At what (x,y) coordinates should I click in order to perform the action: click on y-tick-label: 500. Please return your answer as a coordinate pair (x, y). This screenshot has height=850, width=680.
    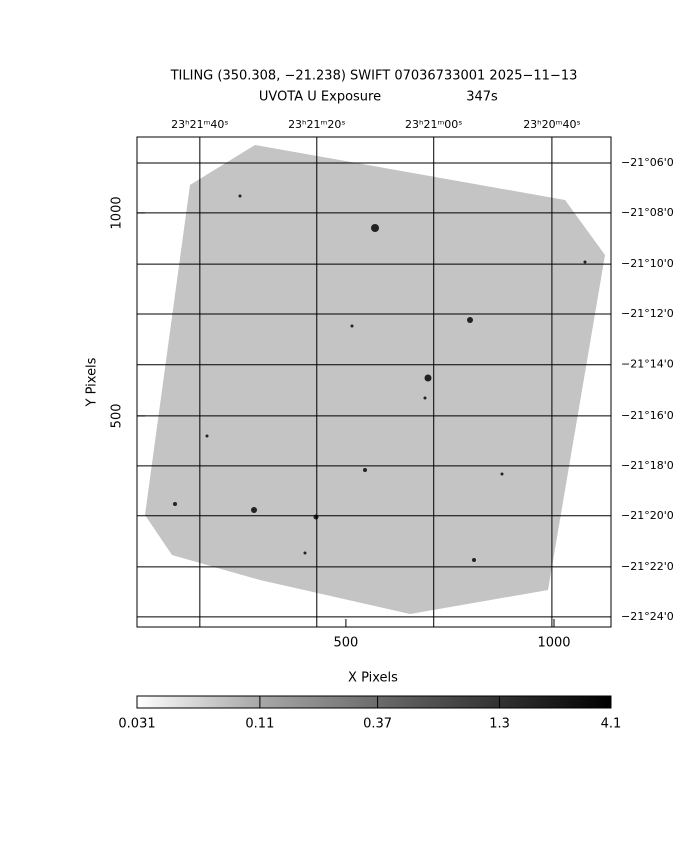
    Looking at the image, I should click on (117, 415).